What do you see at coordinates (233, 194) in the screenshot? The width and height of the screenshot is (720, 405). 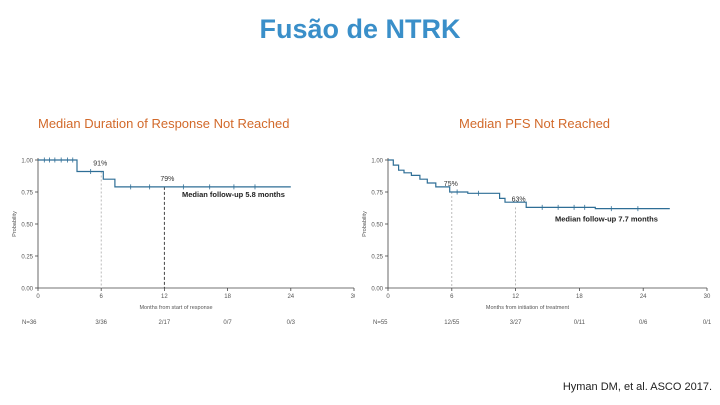 I see `median-followup-annotation: Median follow-up 5.8 months` at bounding box center [233, 194].